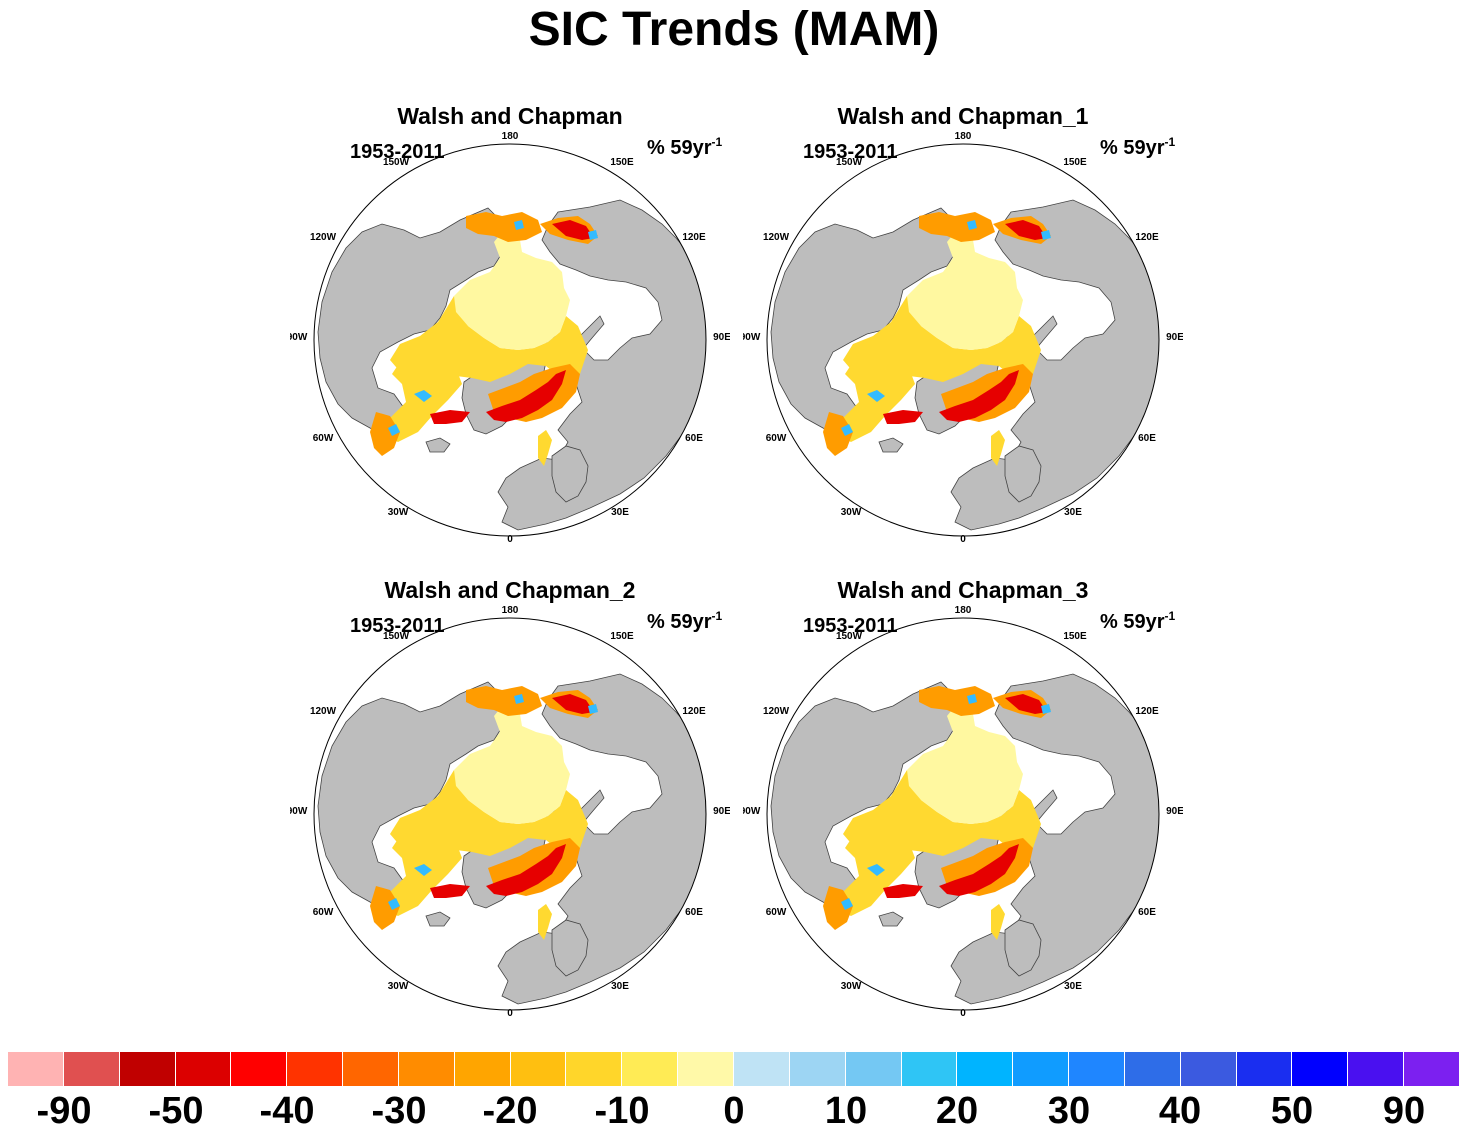  Describe the element at coordinates (1147, 438) in the screenshot. I see `longitude-label: 60E` at that location.